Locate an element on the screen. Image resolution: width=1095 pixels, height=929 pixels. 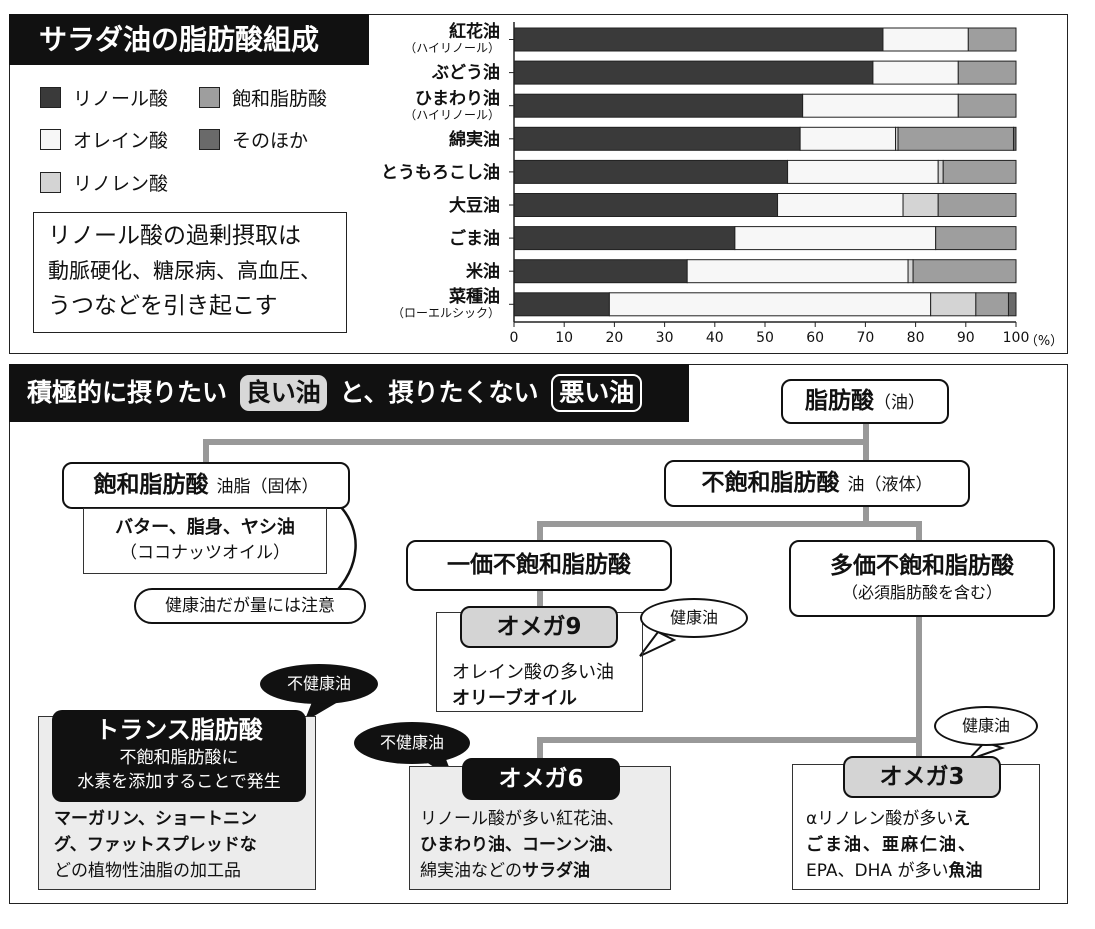
legend-label: オレイン酸 is located at coordinates (121, 141).